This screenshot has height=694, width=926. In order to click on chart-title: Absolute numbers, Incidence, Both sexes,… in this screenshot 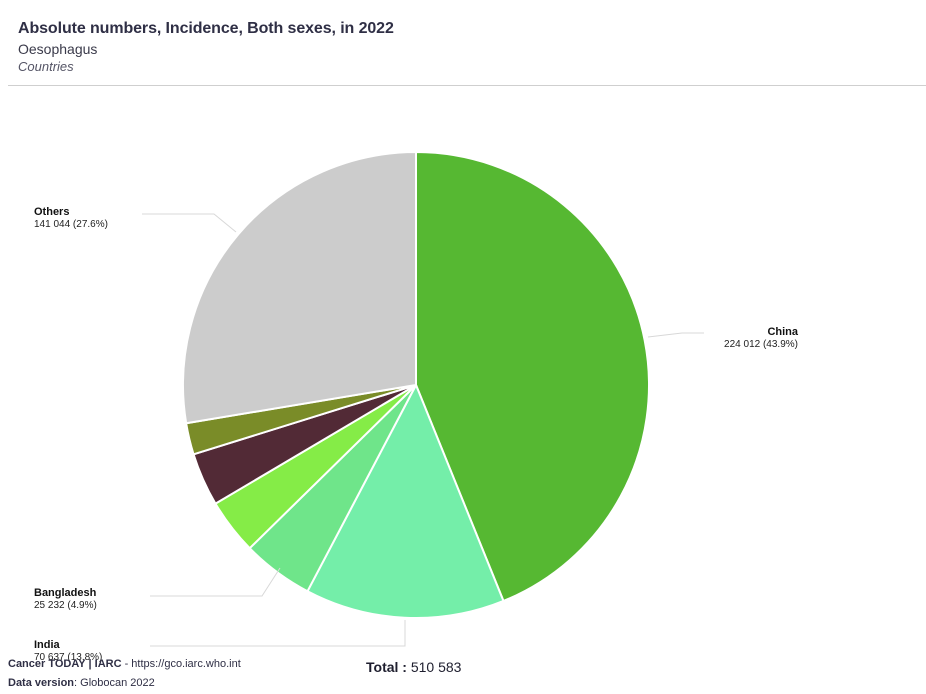, I will do `click(206, 28)`.